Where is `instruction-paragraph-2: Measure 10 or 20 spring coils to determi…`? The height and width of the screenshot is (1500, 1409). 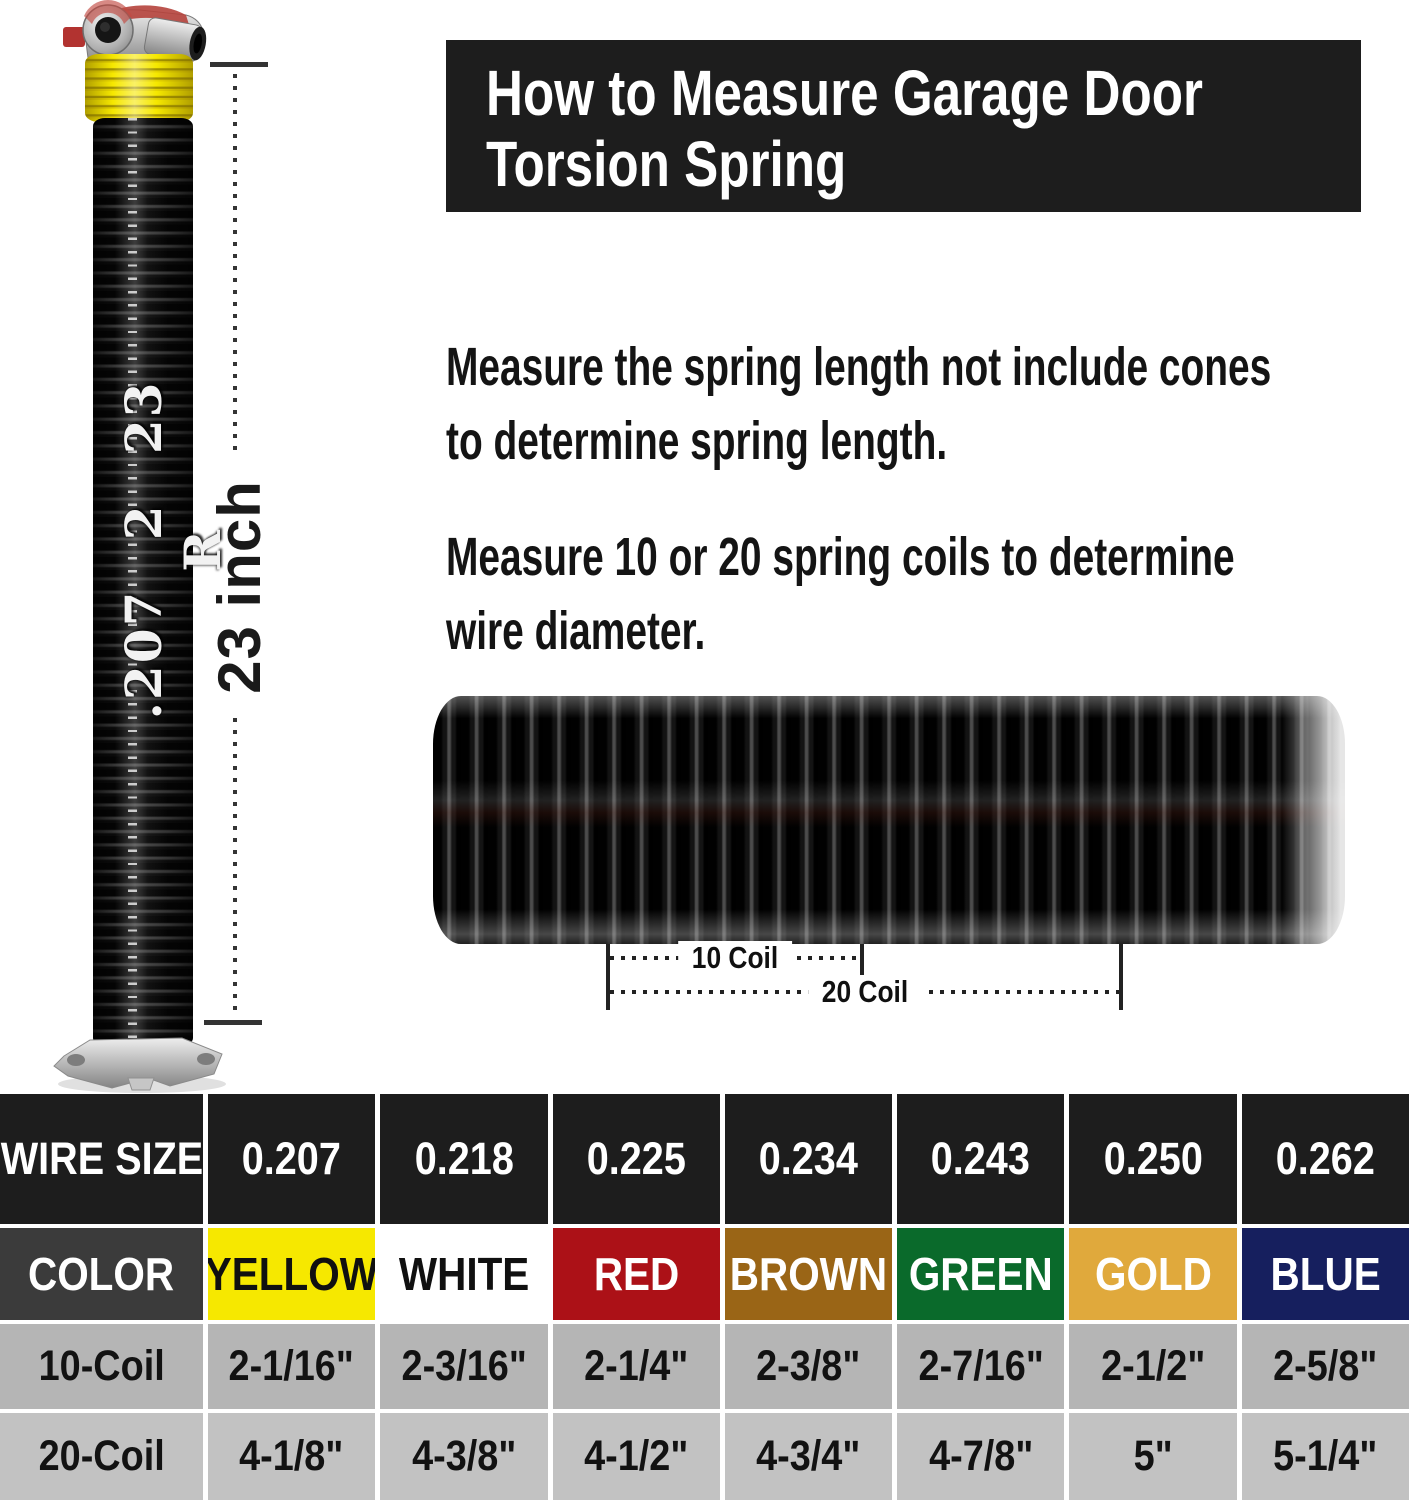
instruction-paragraph-2: Measure 10 or 20 spring coils to determi… is located at coordinates (927, 594).